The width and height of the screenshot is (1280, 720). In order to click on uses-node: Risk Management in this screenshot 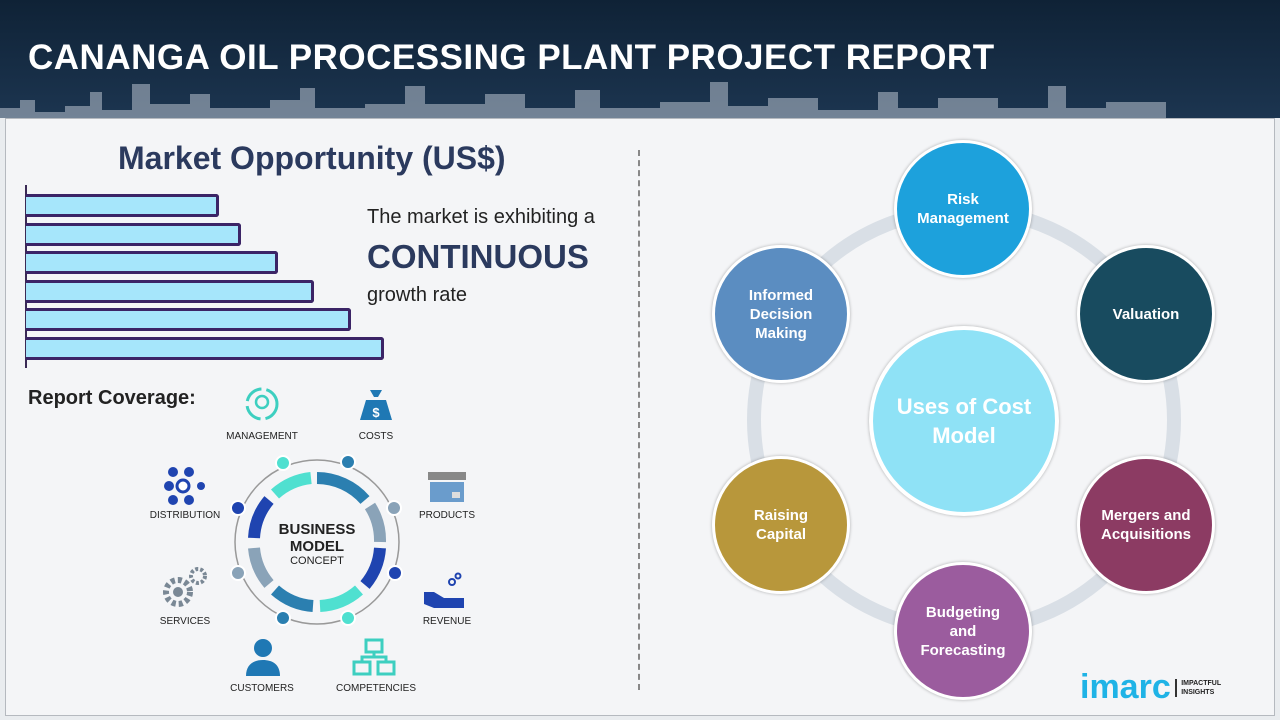, I will do `click(963, 209)`.